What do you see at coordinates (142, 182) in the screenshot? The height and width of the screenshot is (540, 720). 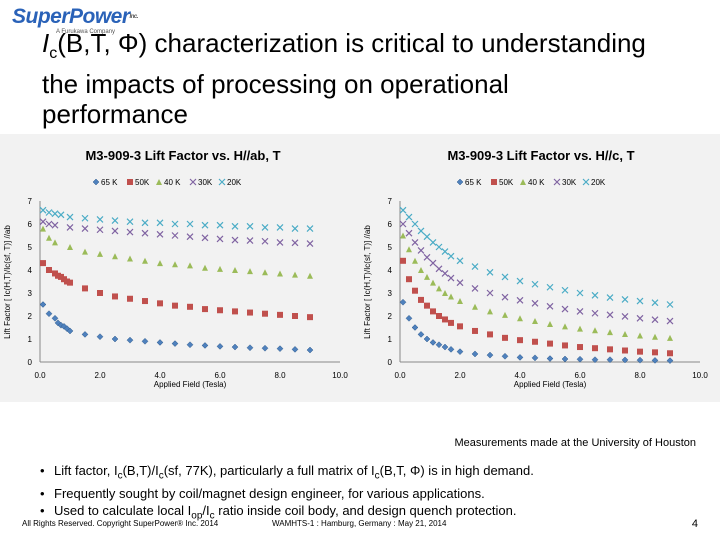 I see `legend-1-label-2: 50K` at bounding box center [142, 182].